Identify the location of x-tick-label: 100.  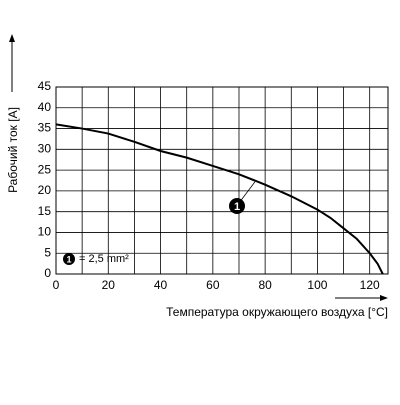
(317, 285).